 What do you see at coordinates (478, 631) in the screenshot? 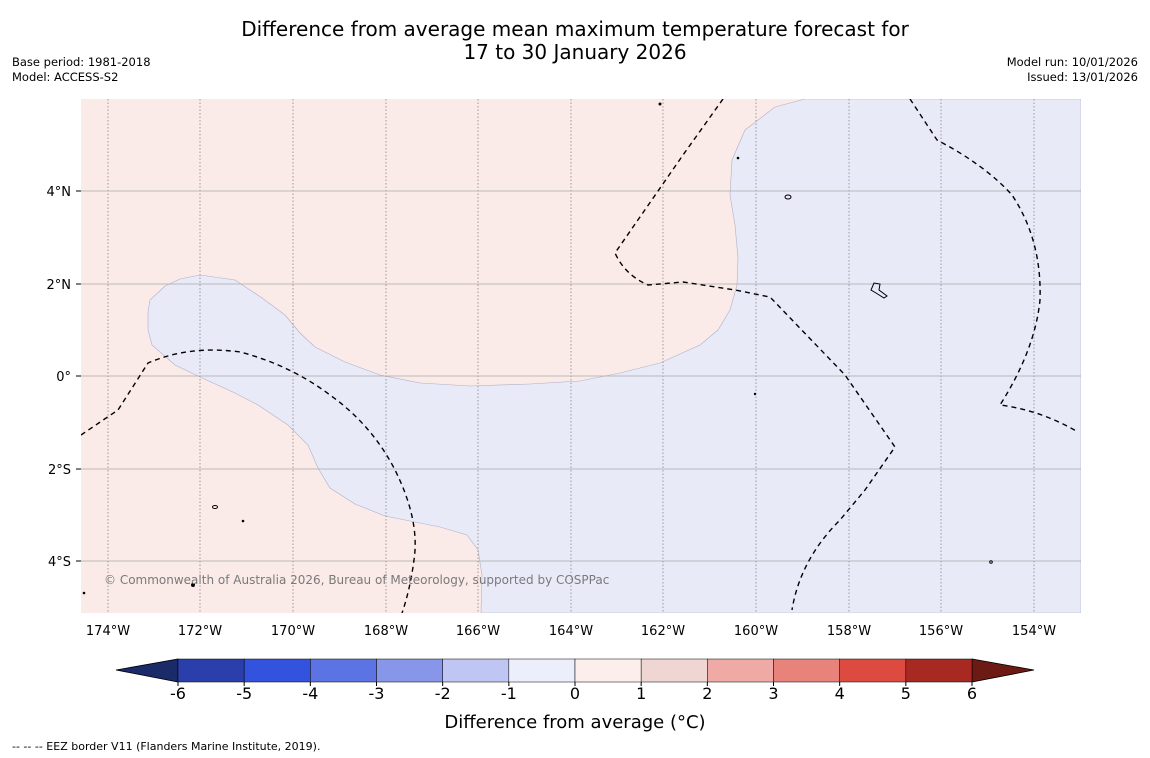
I see `lon-tick-label: 166°W` at bounding box center [478, 631].